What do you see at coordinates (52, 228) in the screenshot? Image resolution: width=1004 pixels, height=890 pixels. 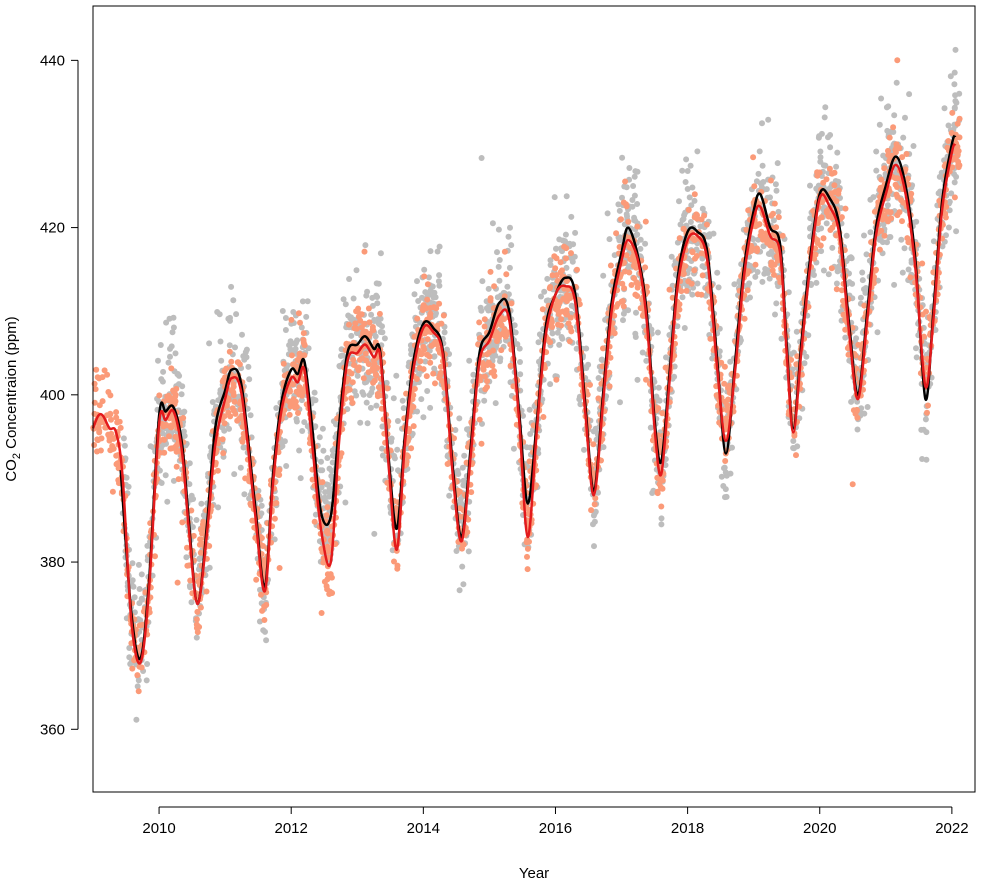 I see `y-tick-label: 420` at bounding box center [52, 228].